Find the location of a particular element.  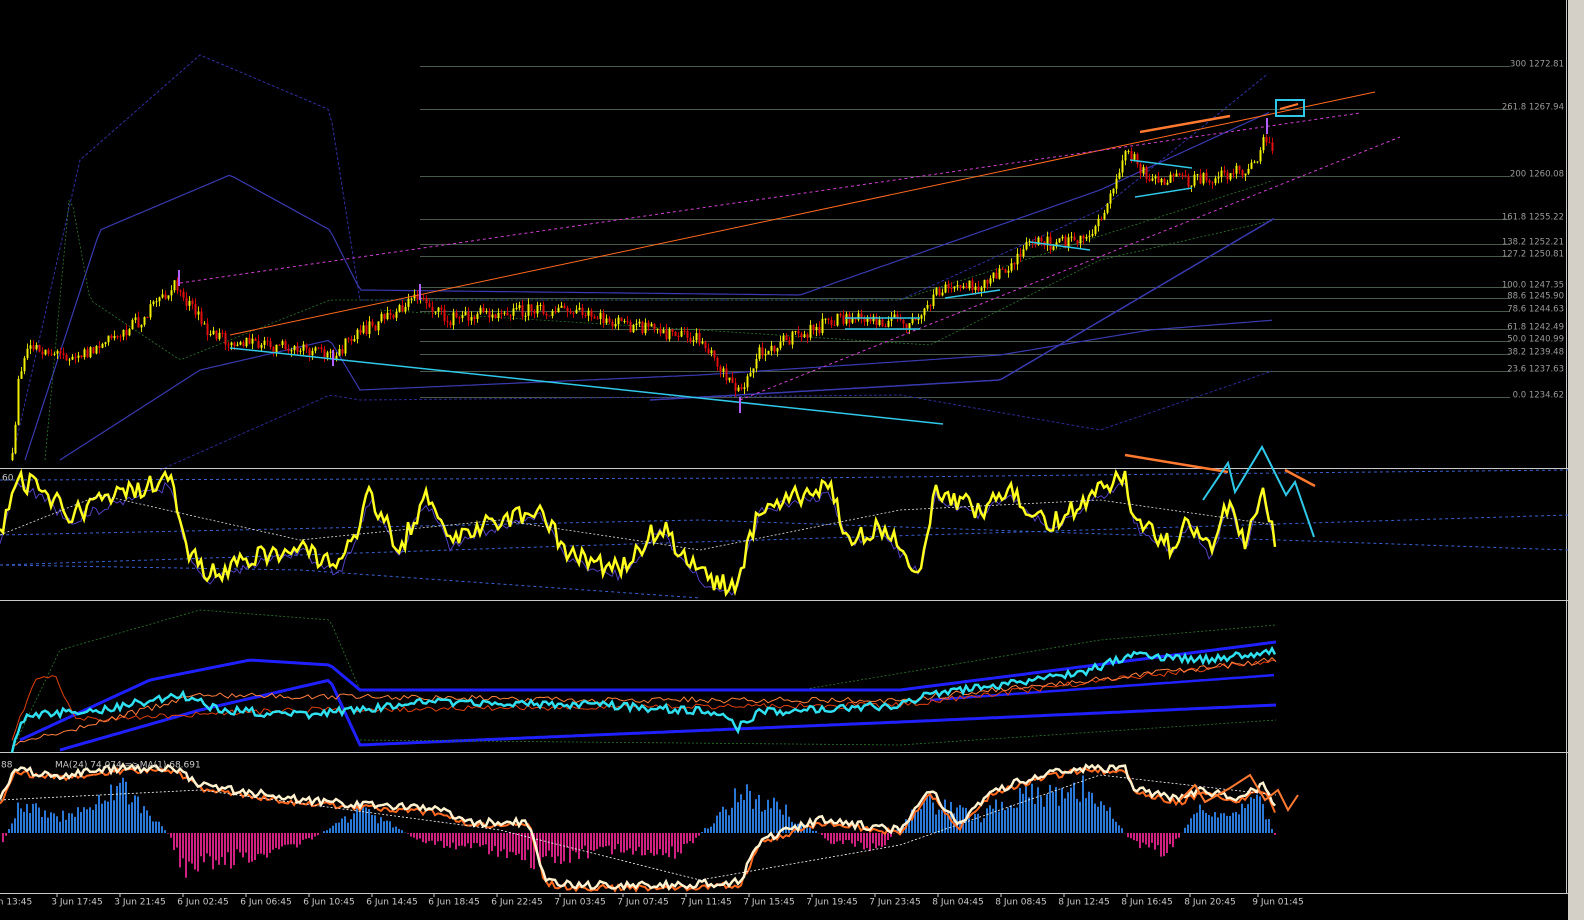

time-label: 9 Jun 01:45 is located at coordinates (1277, 903).